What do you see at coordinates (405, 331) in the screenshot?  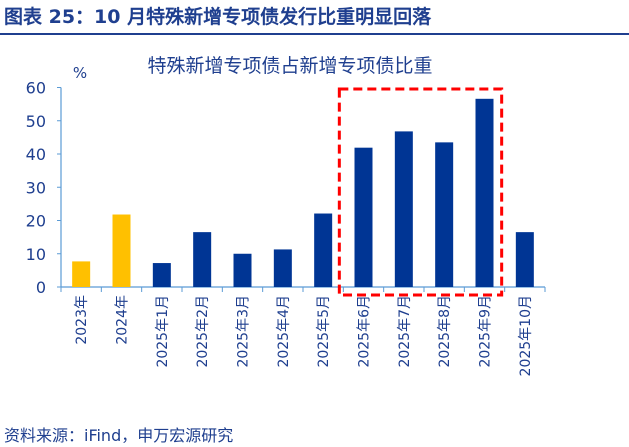 I see `x-tick-label: 2025年7月` at bounding box center [405, 331].